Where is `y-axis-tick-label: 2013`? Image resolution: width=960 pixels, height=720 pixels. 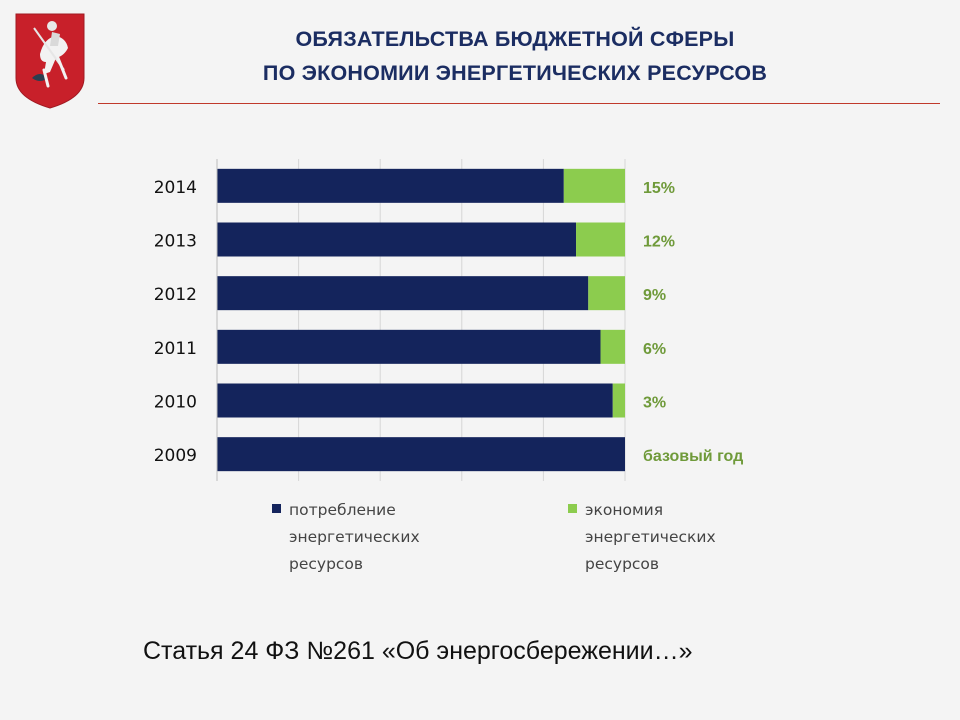 y-axis-tick-label: 2013 is located at coordinates (175, 242).